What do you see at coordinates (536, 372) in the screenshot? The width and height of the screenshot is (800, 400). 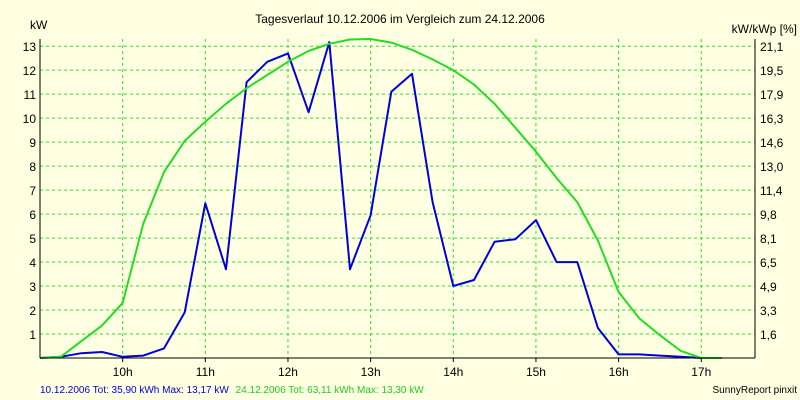 I see `x-tick-label-5: 15h` at bounding box center [536, 372].